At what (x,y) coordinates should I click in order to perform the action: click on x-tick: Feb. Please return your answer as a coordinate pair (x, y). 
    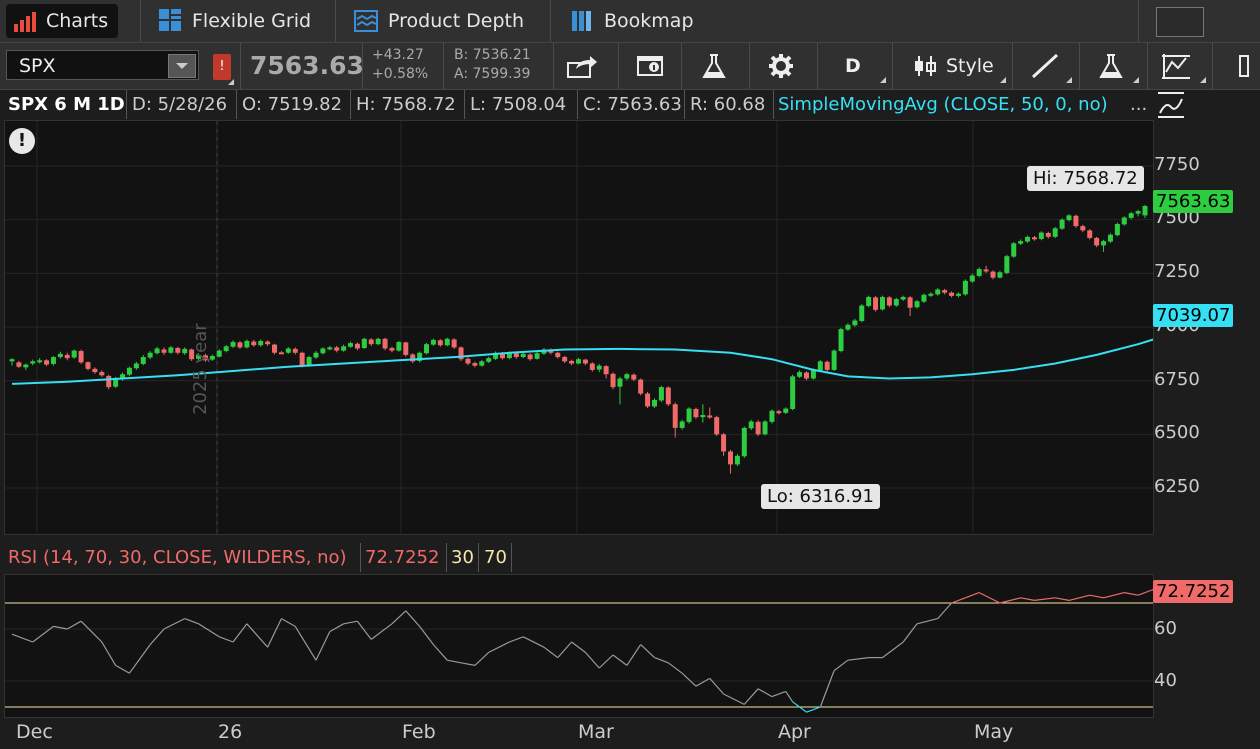
    Looking at the image, I should click on (419, 732).